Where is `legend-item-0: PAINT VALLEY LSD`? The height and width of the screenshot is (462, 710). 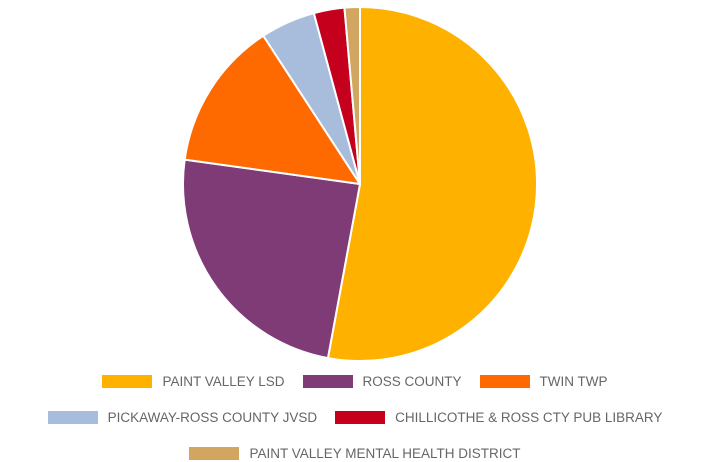
legend-item-0: PAINT VALLEY LSD is located at coordinates (193, 381).